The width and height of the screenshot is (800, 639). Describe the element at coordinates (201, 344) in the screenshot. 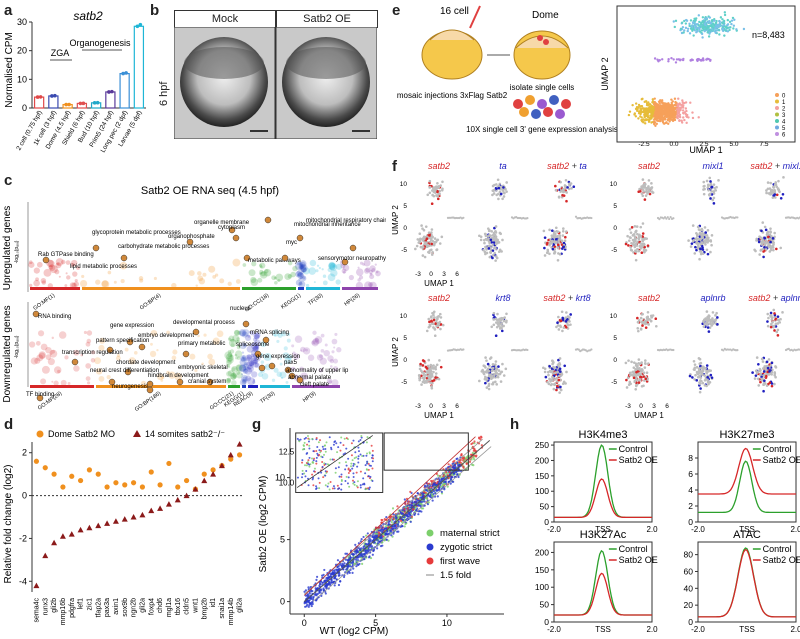

I see `c-down-term: primary metabolic` at that location.